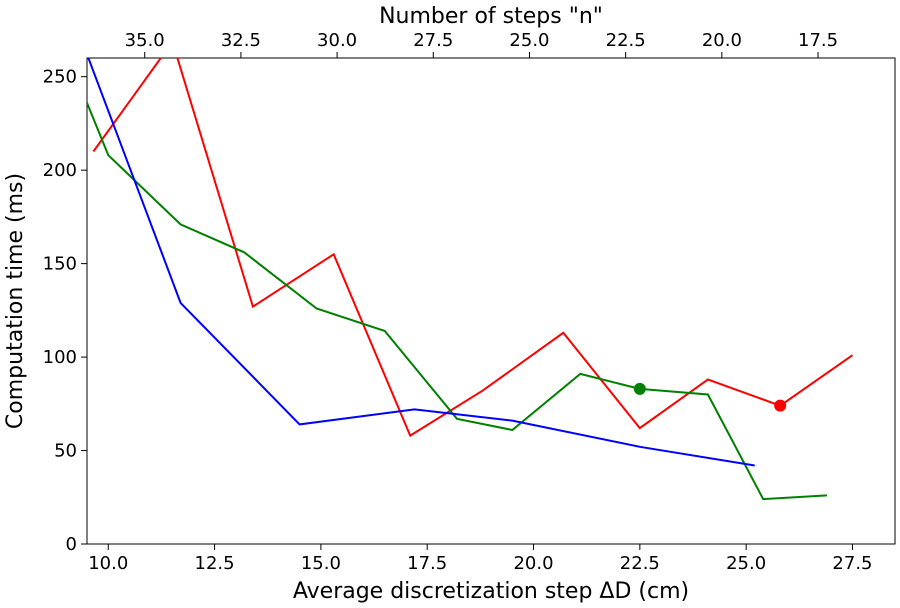 Image resolution: width=900 pixels, height=608 pixels. What do you see at coordinates (746, 563) in the screenshot?
I see `x-tick-label: 25.0` at bounding box center [746, 563].